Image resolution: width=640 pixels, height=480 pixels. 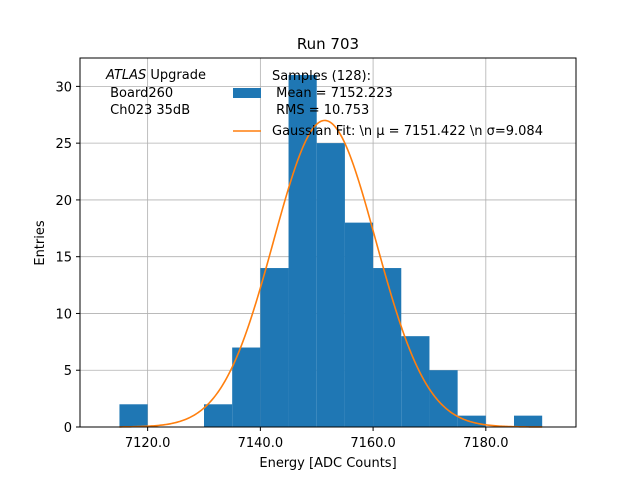 I want to click on x-tick-label: 7180.0, so click(x=486, y=443).